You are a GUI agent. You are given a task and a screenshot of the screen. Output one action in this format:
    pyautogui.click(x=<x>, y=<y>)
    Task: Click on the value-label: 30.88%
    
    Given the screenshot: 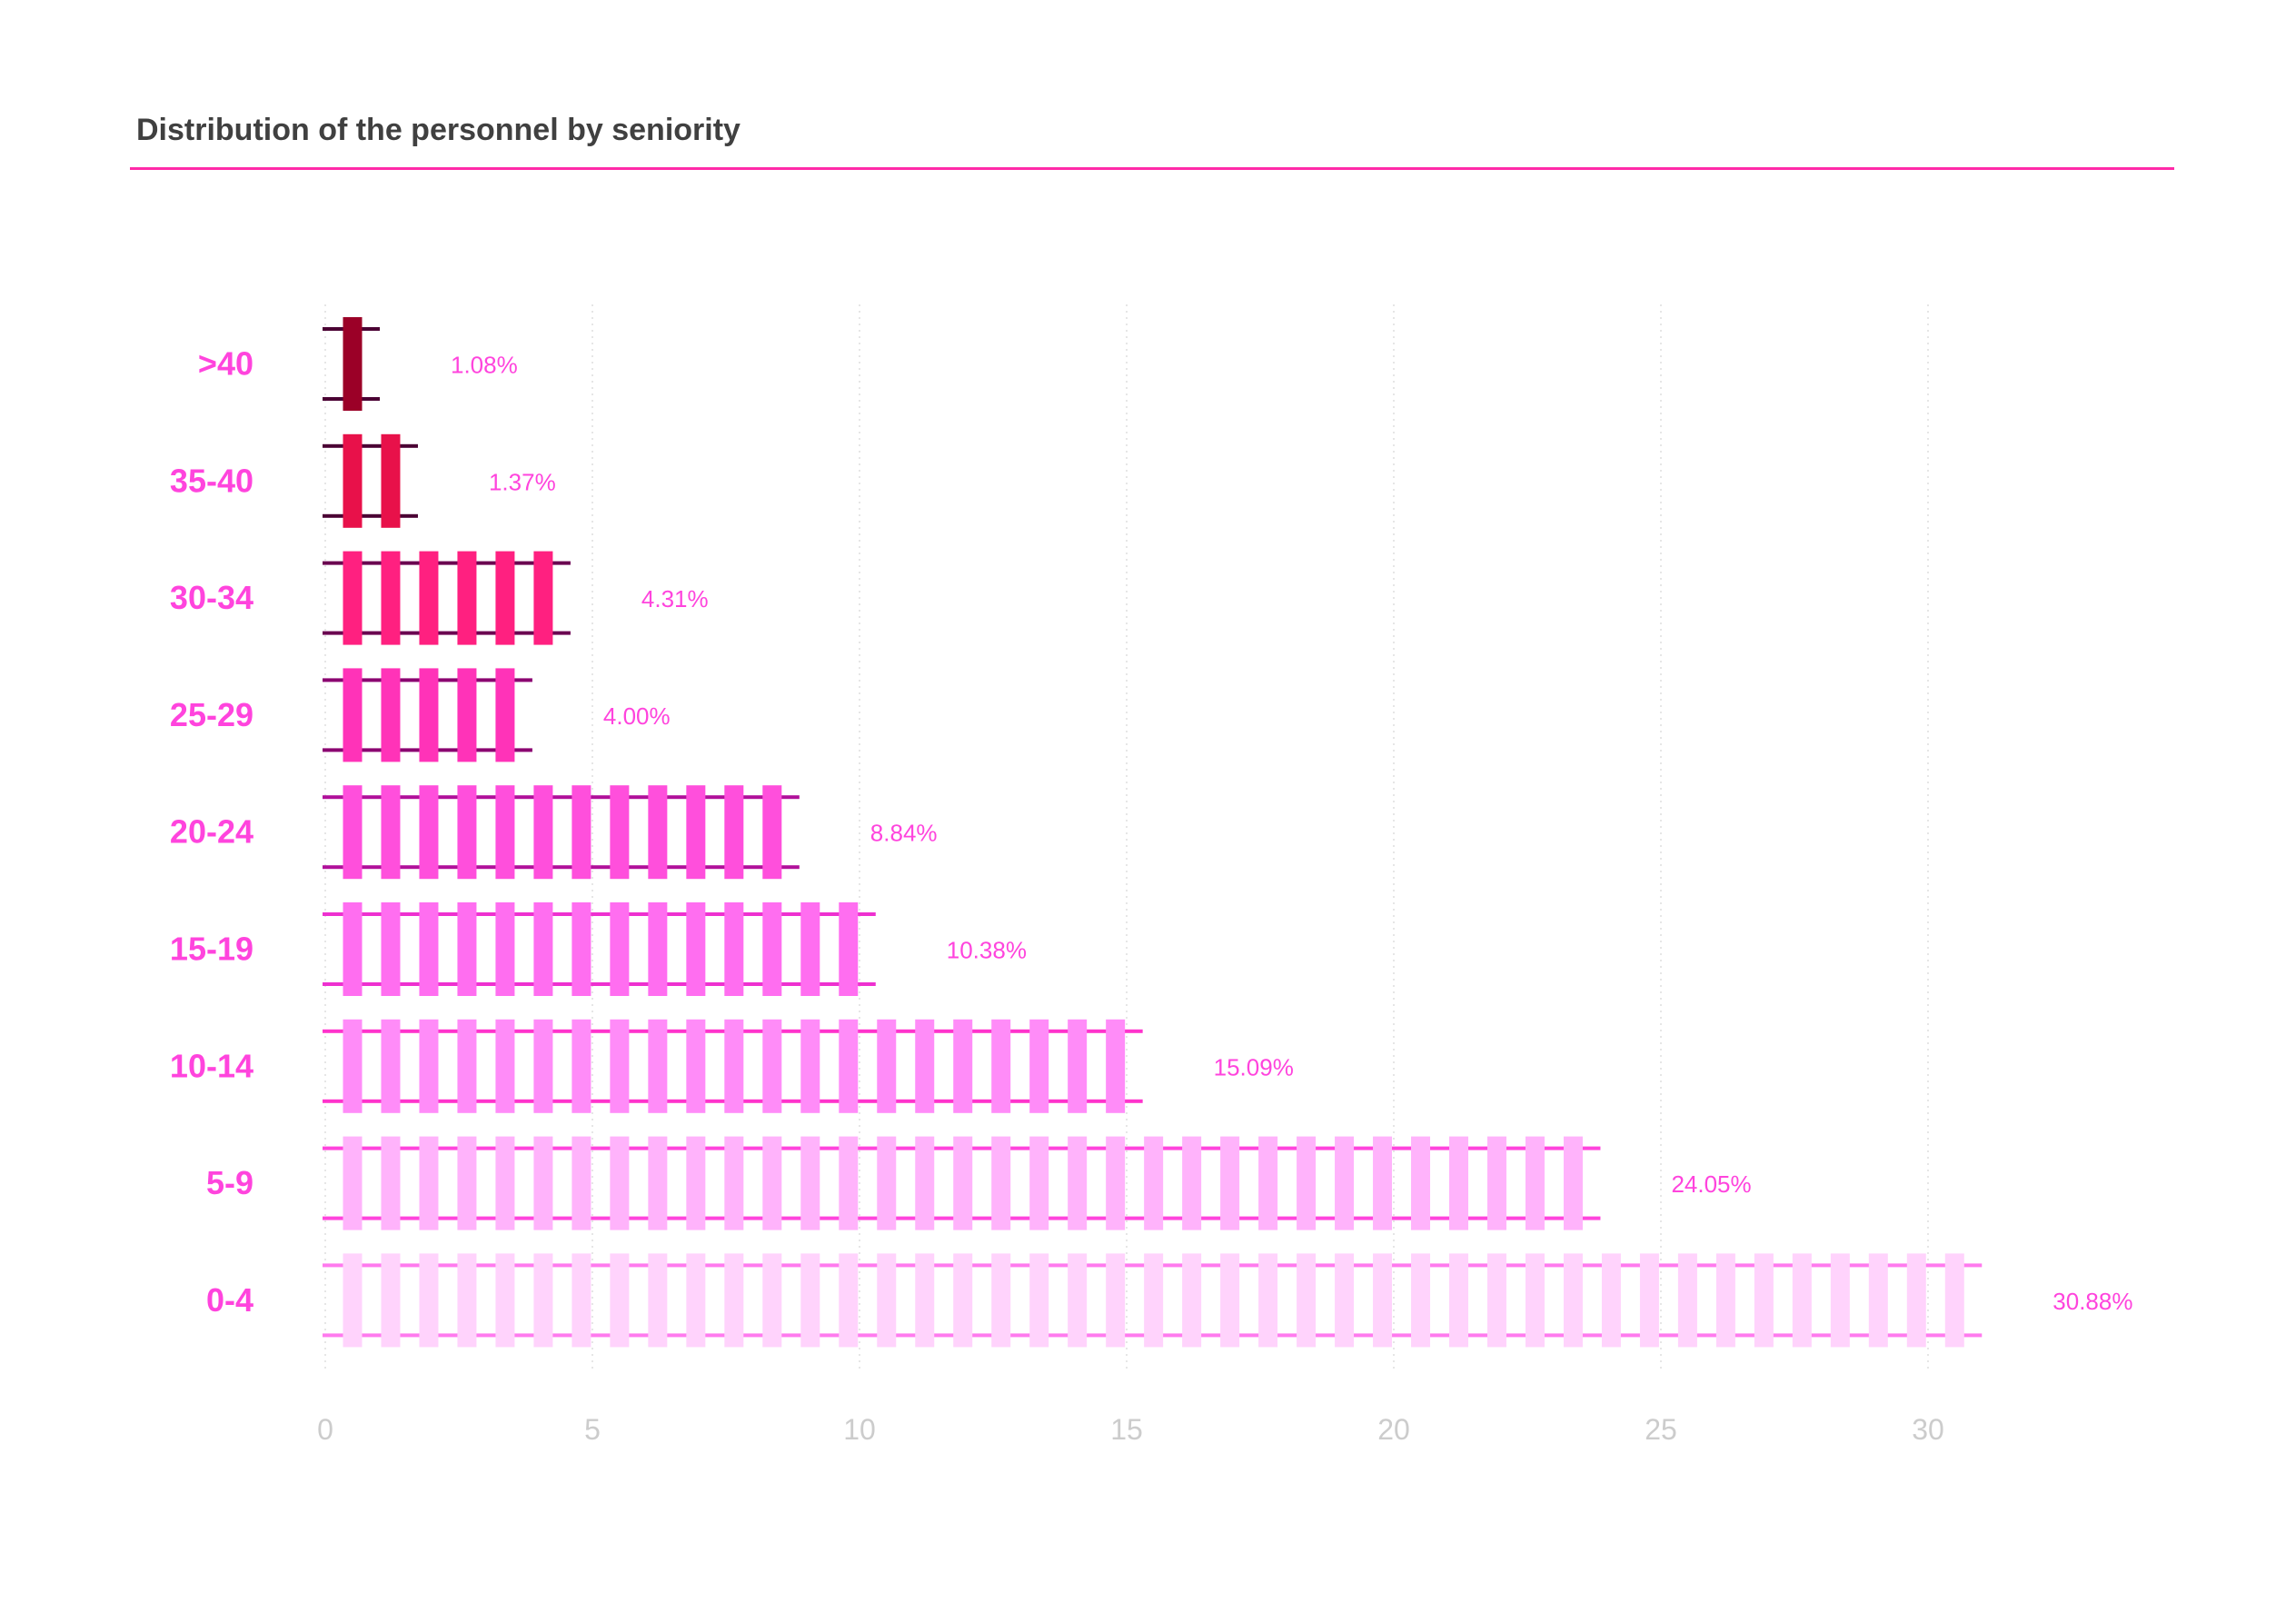 What is the action you would take?
    pyautogui.click(x=2092, y=1301)
    